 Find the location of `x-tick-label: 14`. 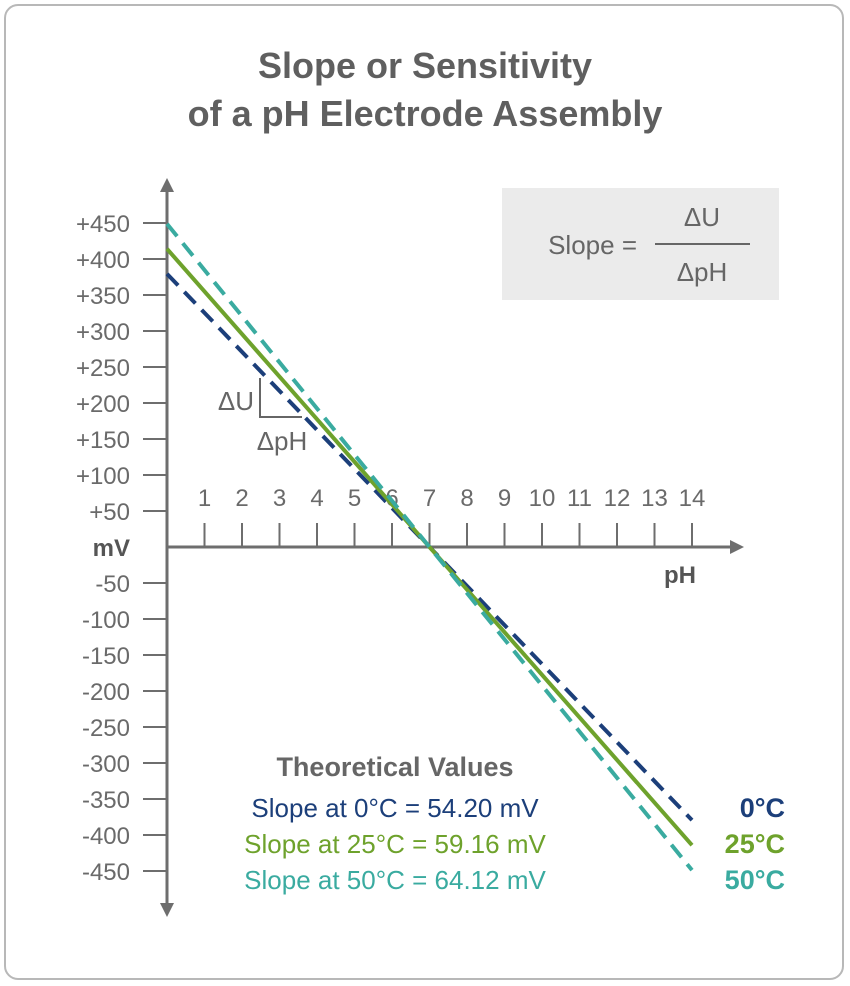

x-tick-label: 14 is located at coordinates (692, 498).